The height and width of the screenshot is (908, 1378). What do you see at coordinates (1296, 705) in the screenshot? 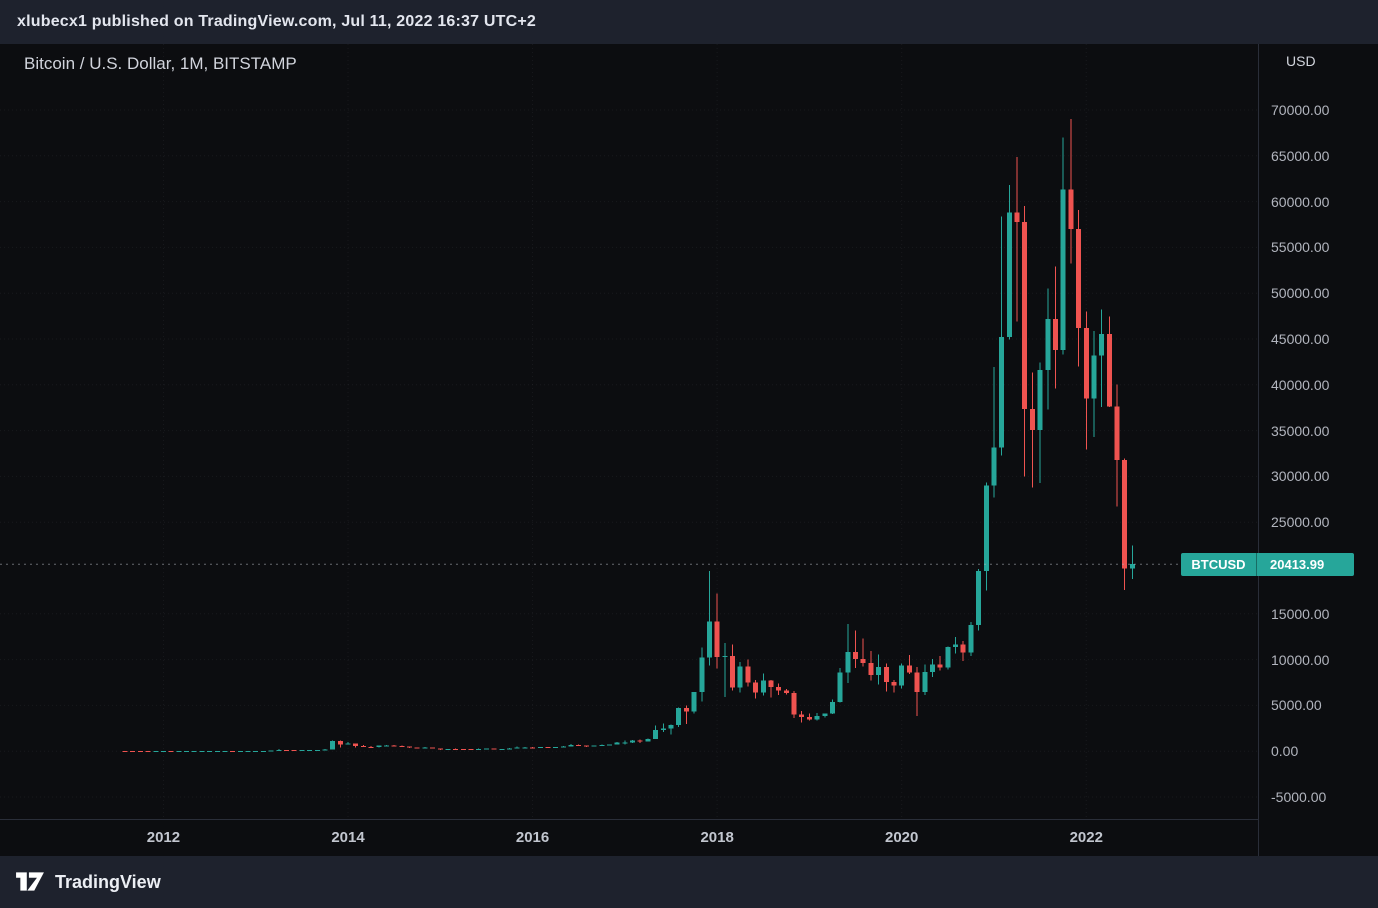
I see `price-tick-label: 5000.00` at bounding box center [1296, 705].